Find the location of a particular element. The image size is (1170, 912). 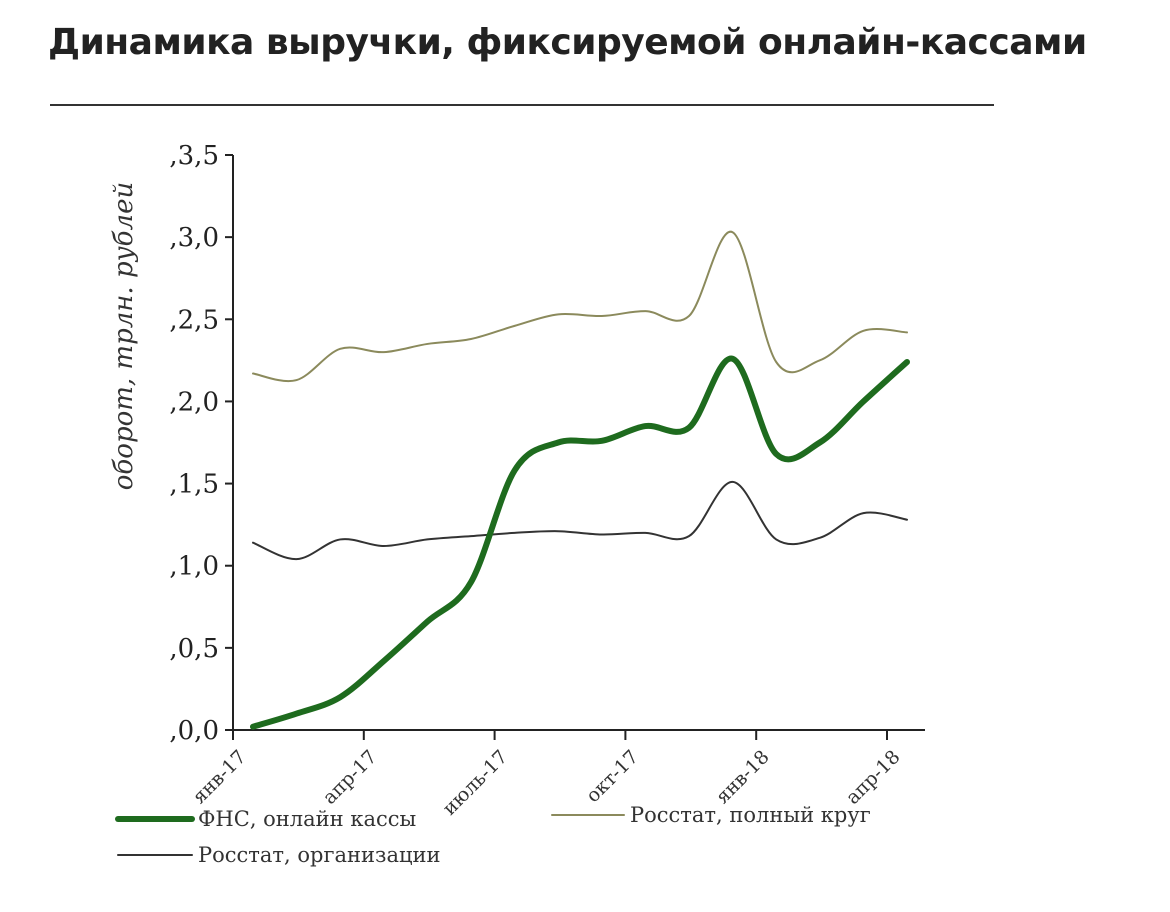

x-tick-label: окт-17 is located at coordinates (612, 776).